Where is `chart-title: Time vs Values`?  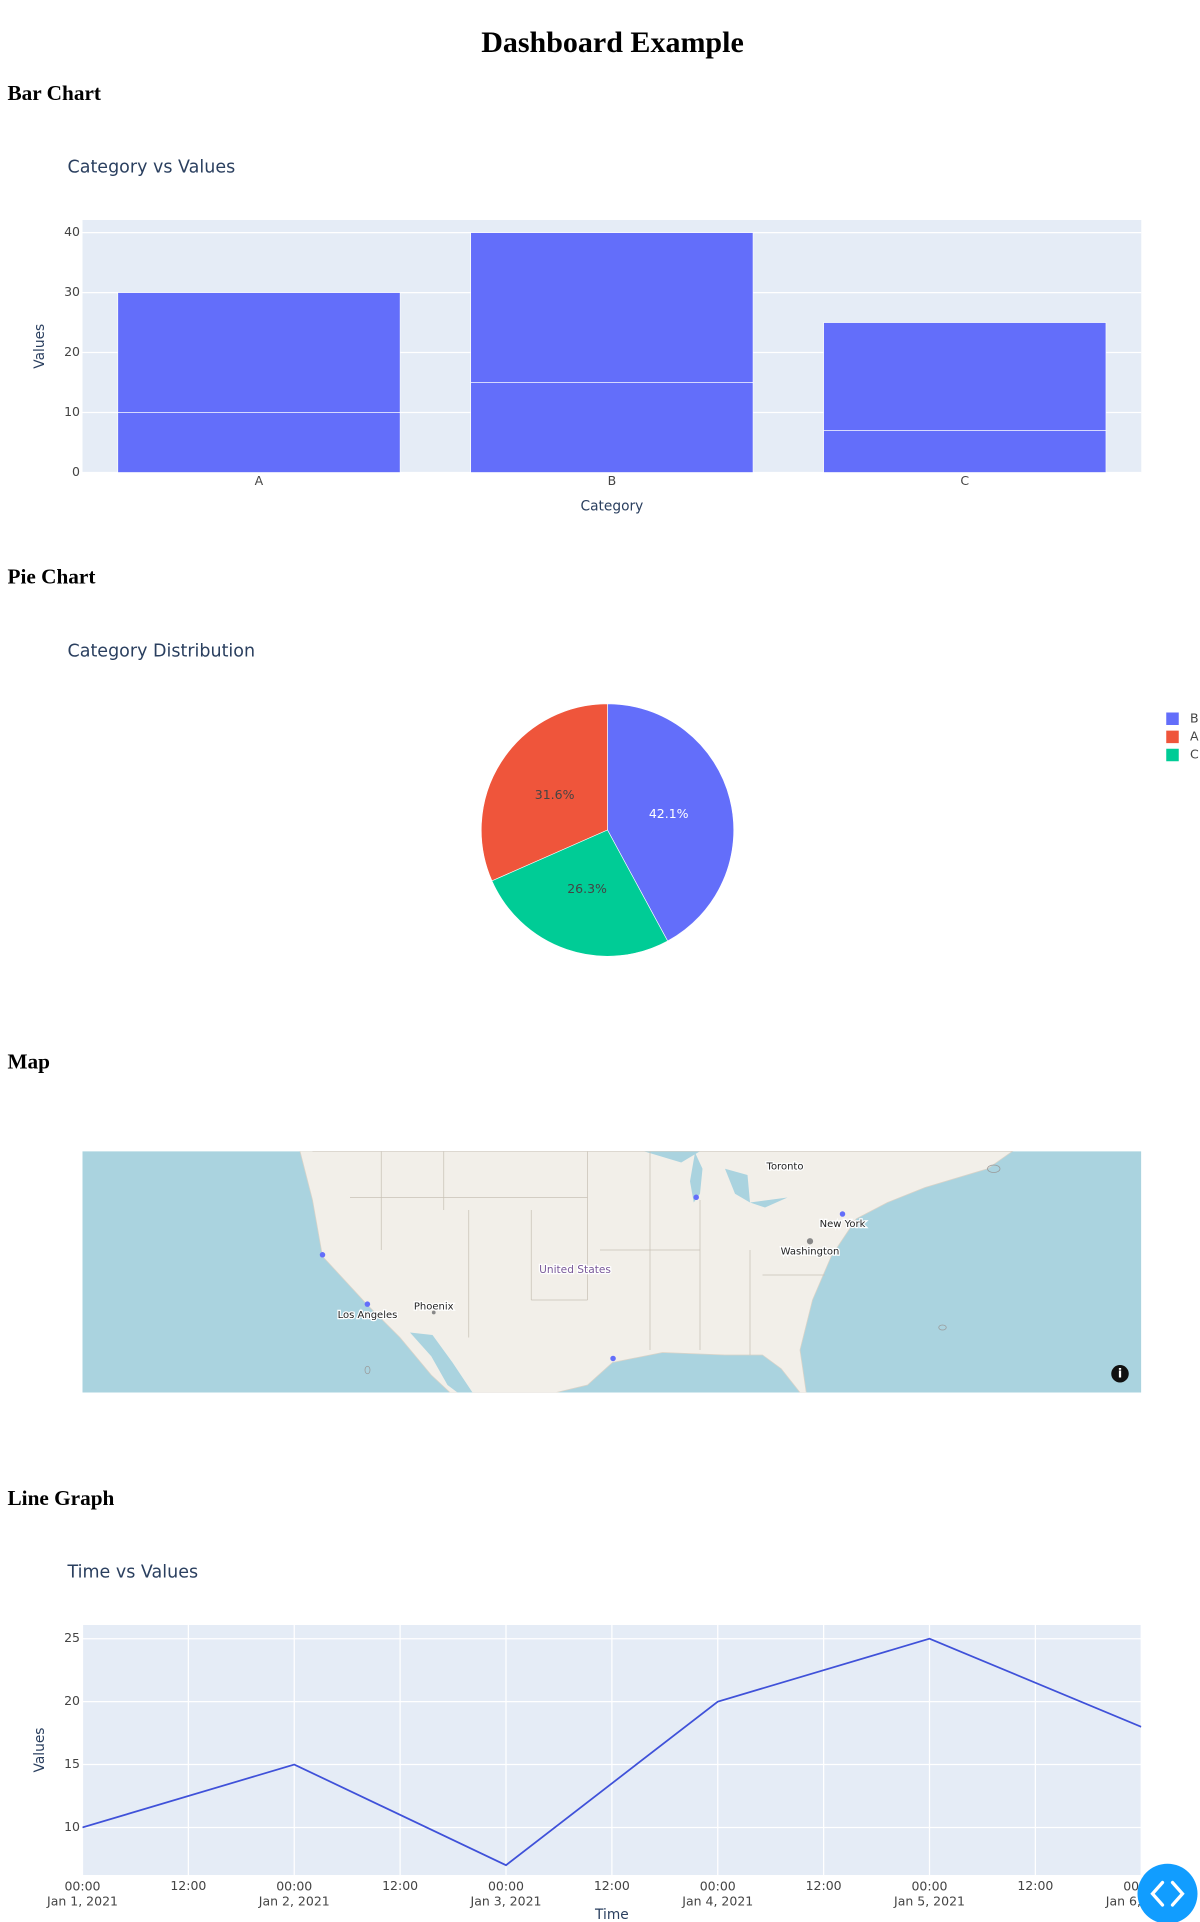
chart-title: Time vs Values is located at coordinates (133, 1573).